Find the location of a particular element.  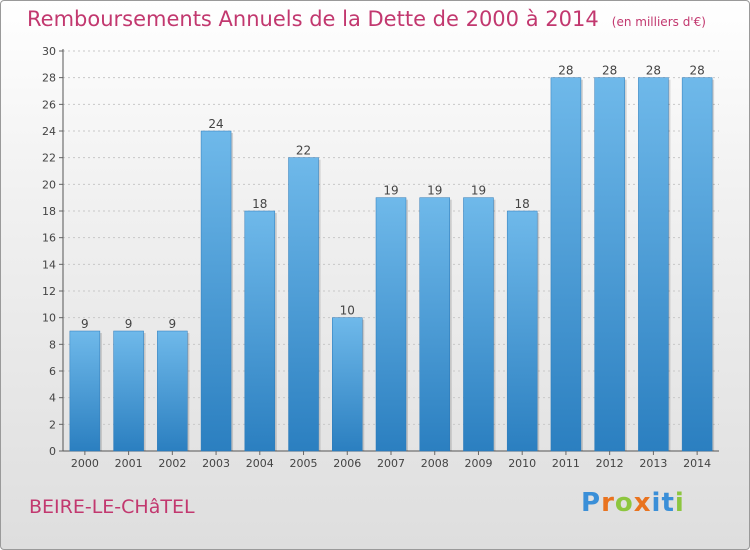

y-tick-label: 8 is located at coordinates (52, 344).